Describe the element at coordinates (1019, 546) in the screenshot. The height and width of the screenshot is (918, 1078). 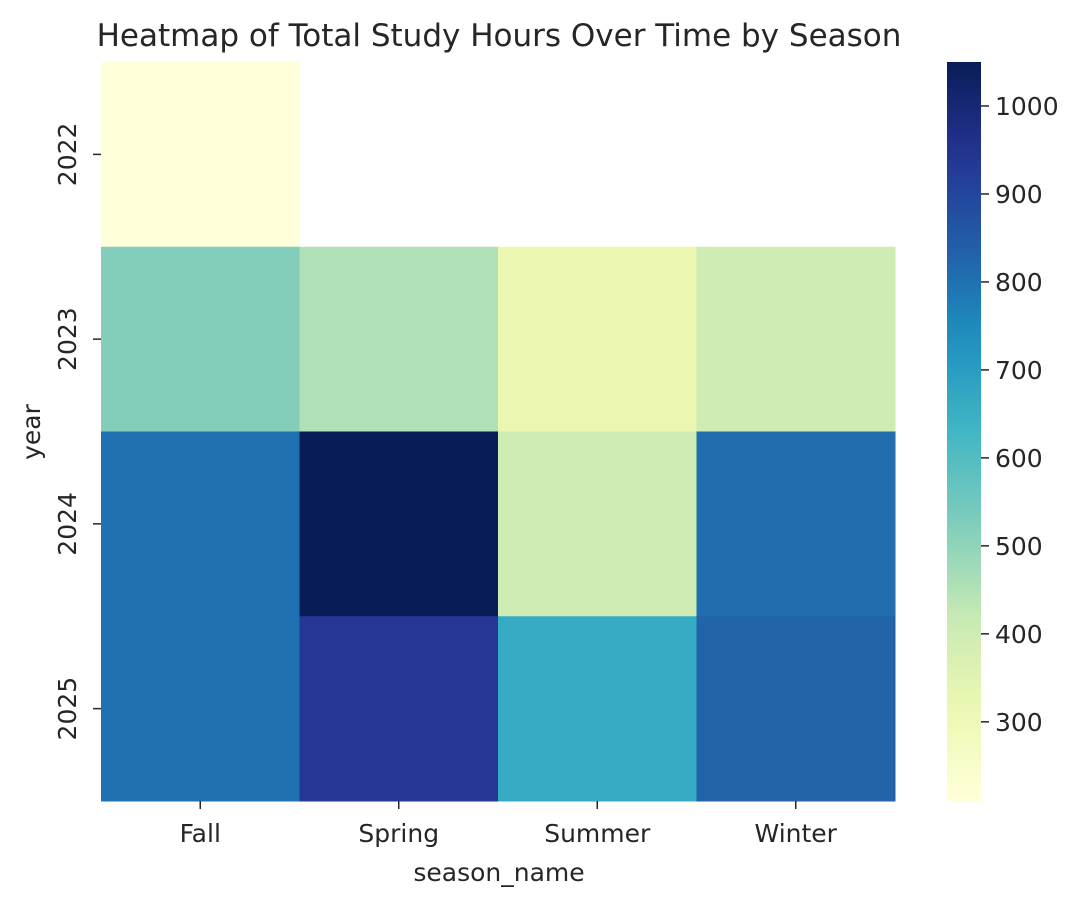
I see `colorbar-tick-label: 500` at that location.